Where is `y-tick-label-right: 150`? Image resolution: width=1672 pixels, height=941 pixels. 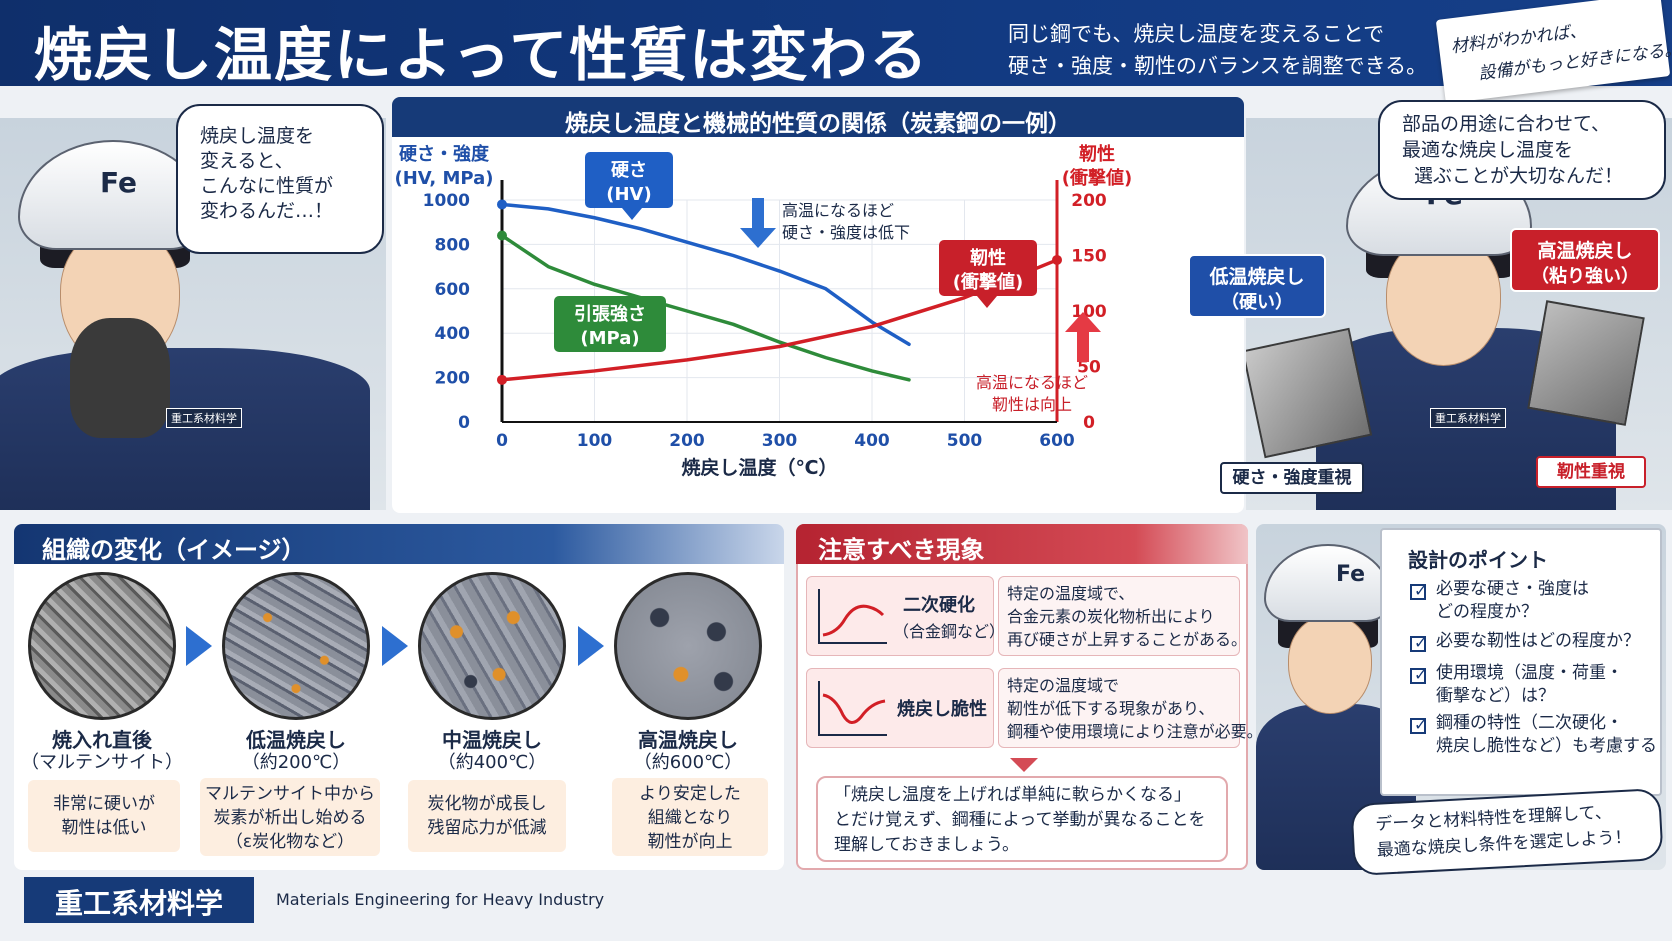 y-tick-label-right: 150 is located at coordinates (1089, 257).